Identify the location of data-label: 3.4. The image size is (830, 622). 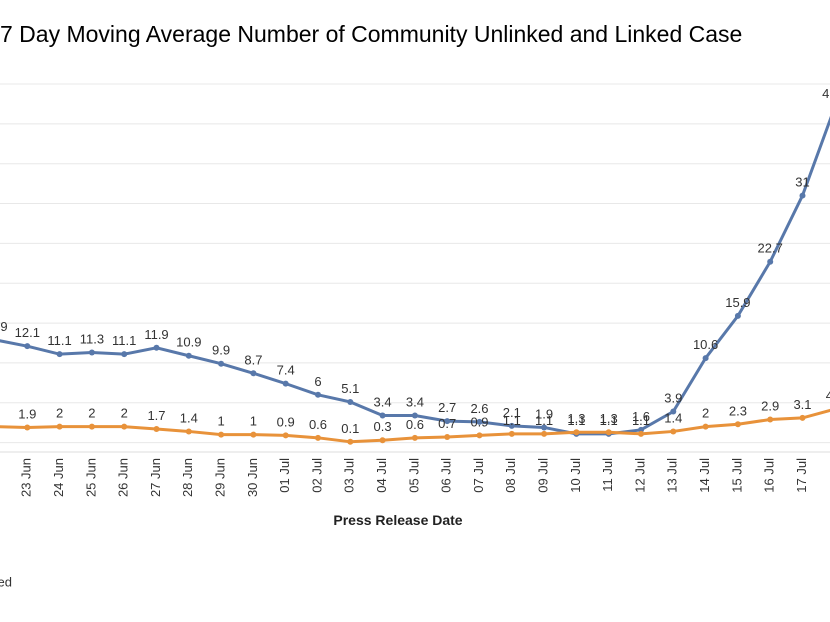
(383, 402).